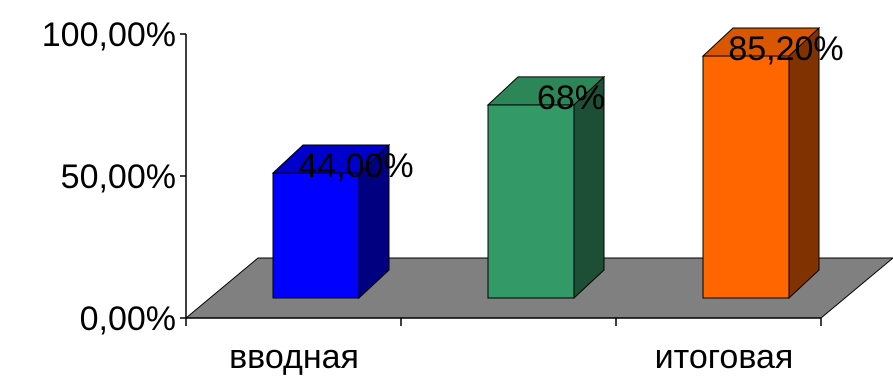 This screenshot has width=893, height=381. I want to click on y-axis-ticks: 0,00% 50,00% 100,00%, so click(114, 177).